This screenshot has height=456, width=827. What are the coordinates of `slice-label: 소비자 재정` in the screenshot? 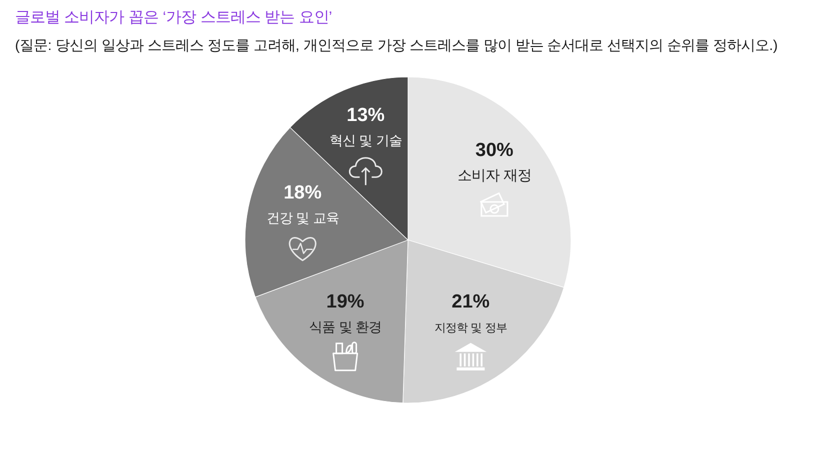 It's located at (494, 176).